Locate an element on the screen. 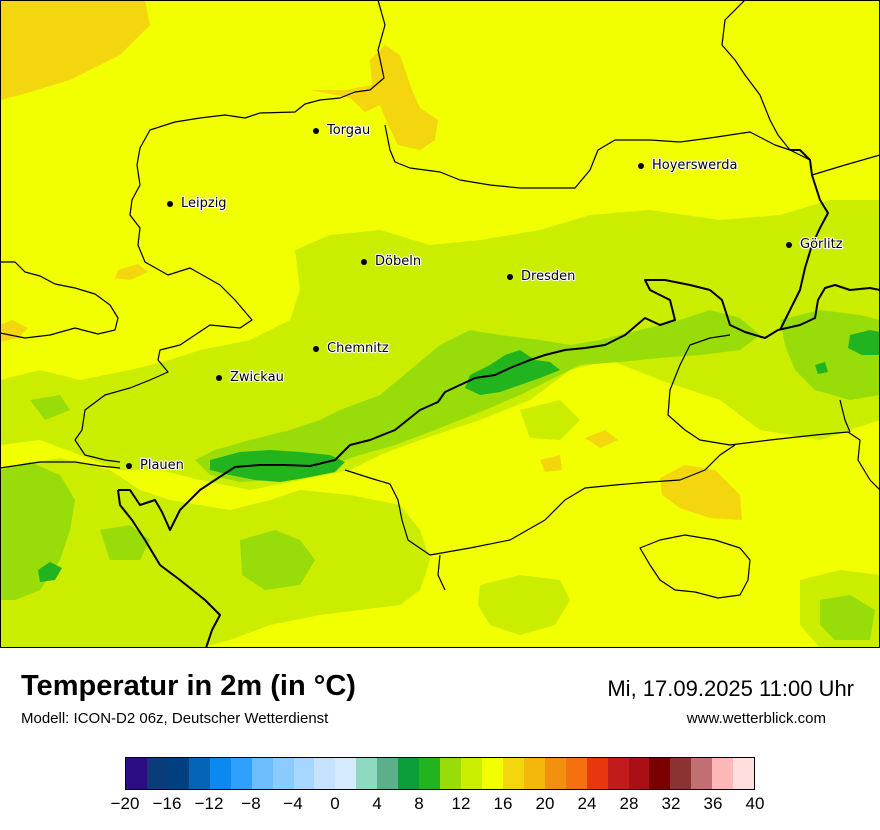 Image resolution: width=880 pixels, height=830 pixels. datetime: Mi, 17.09.2025 11:00 Uhr is located at coordinates (730, 688).